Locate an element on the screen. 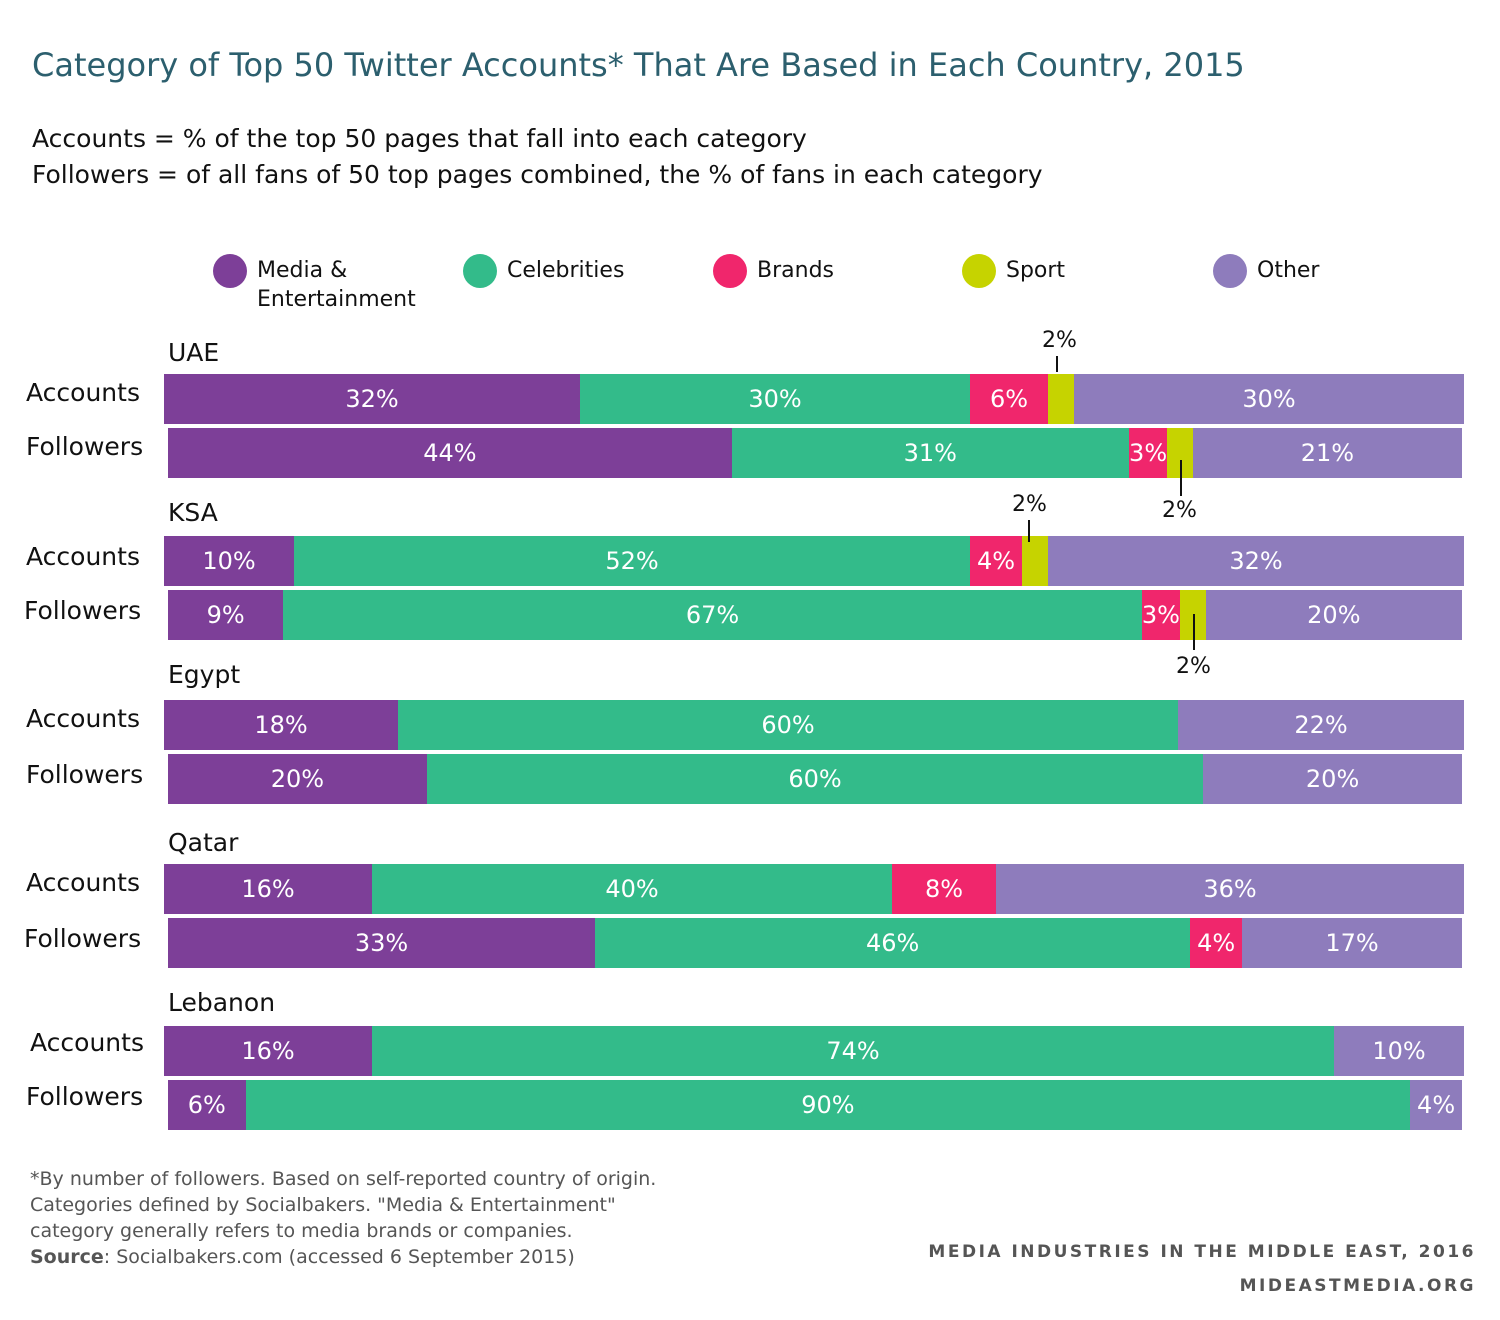  row-label-qatar-accounts: Accounts is located at coordinates (83, 882).